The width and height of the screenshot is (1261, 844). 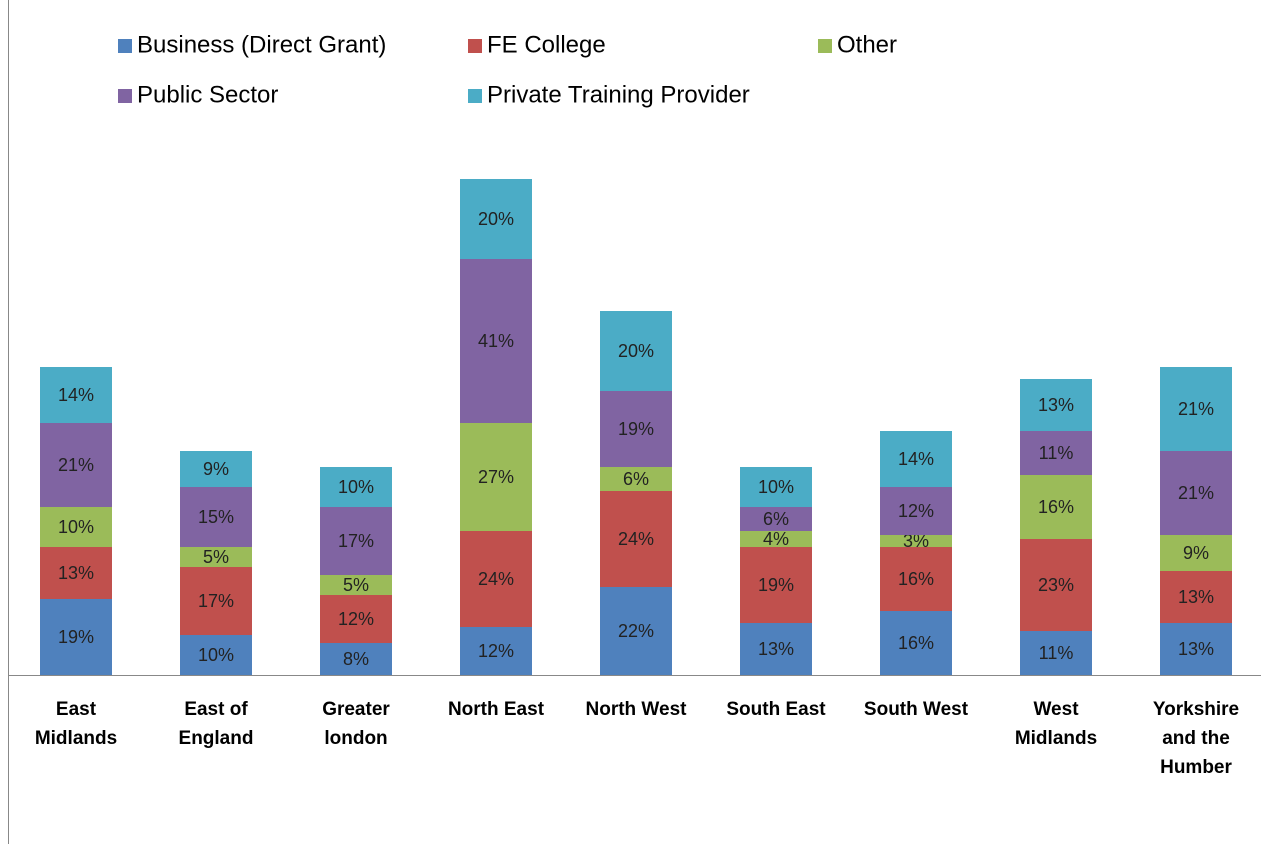 What do you see at coordinates (1196, 767) in the screenshot?
I see `x-tick-line: Humber` at bounding box center [1196, 767].